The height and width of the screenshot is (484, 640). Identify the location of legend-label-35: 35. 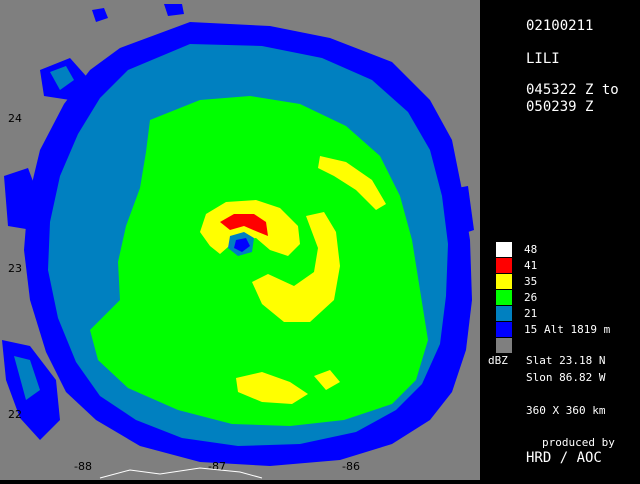
(531, 281).